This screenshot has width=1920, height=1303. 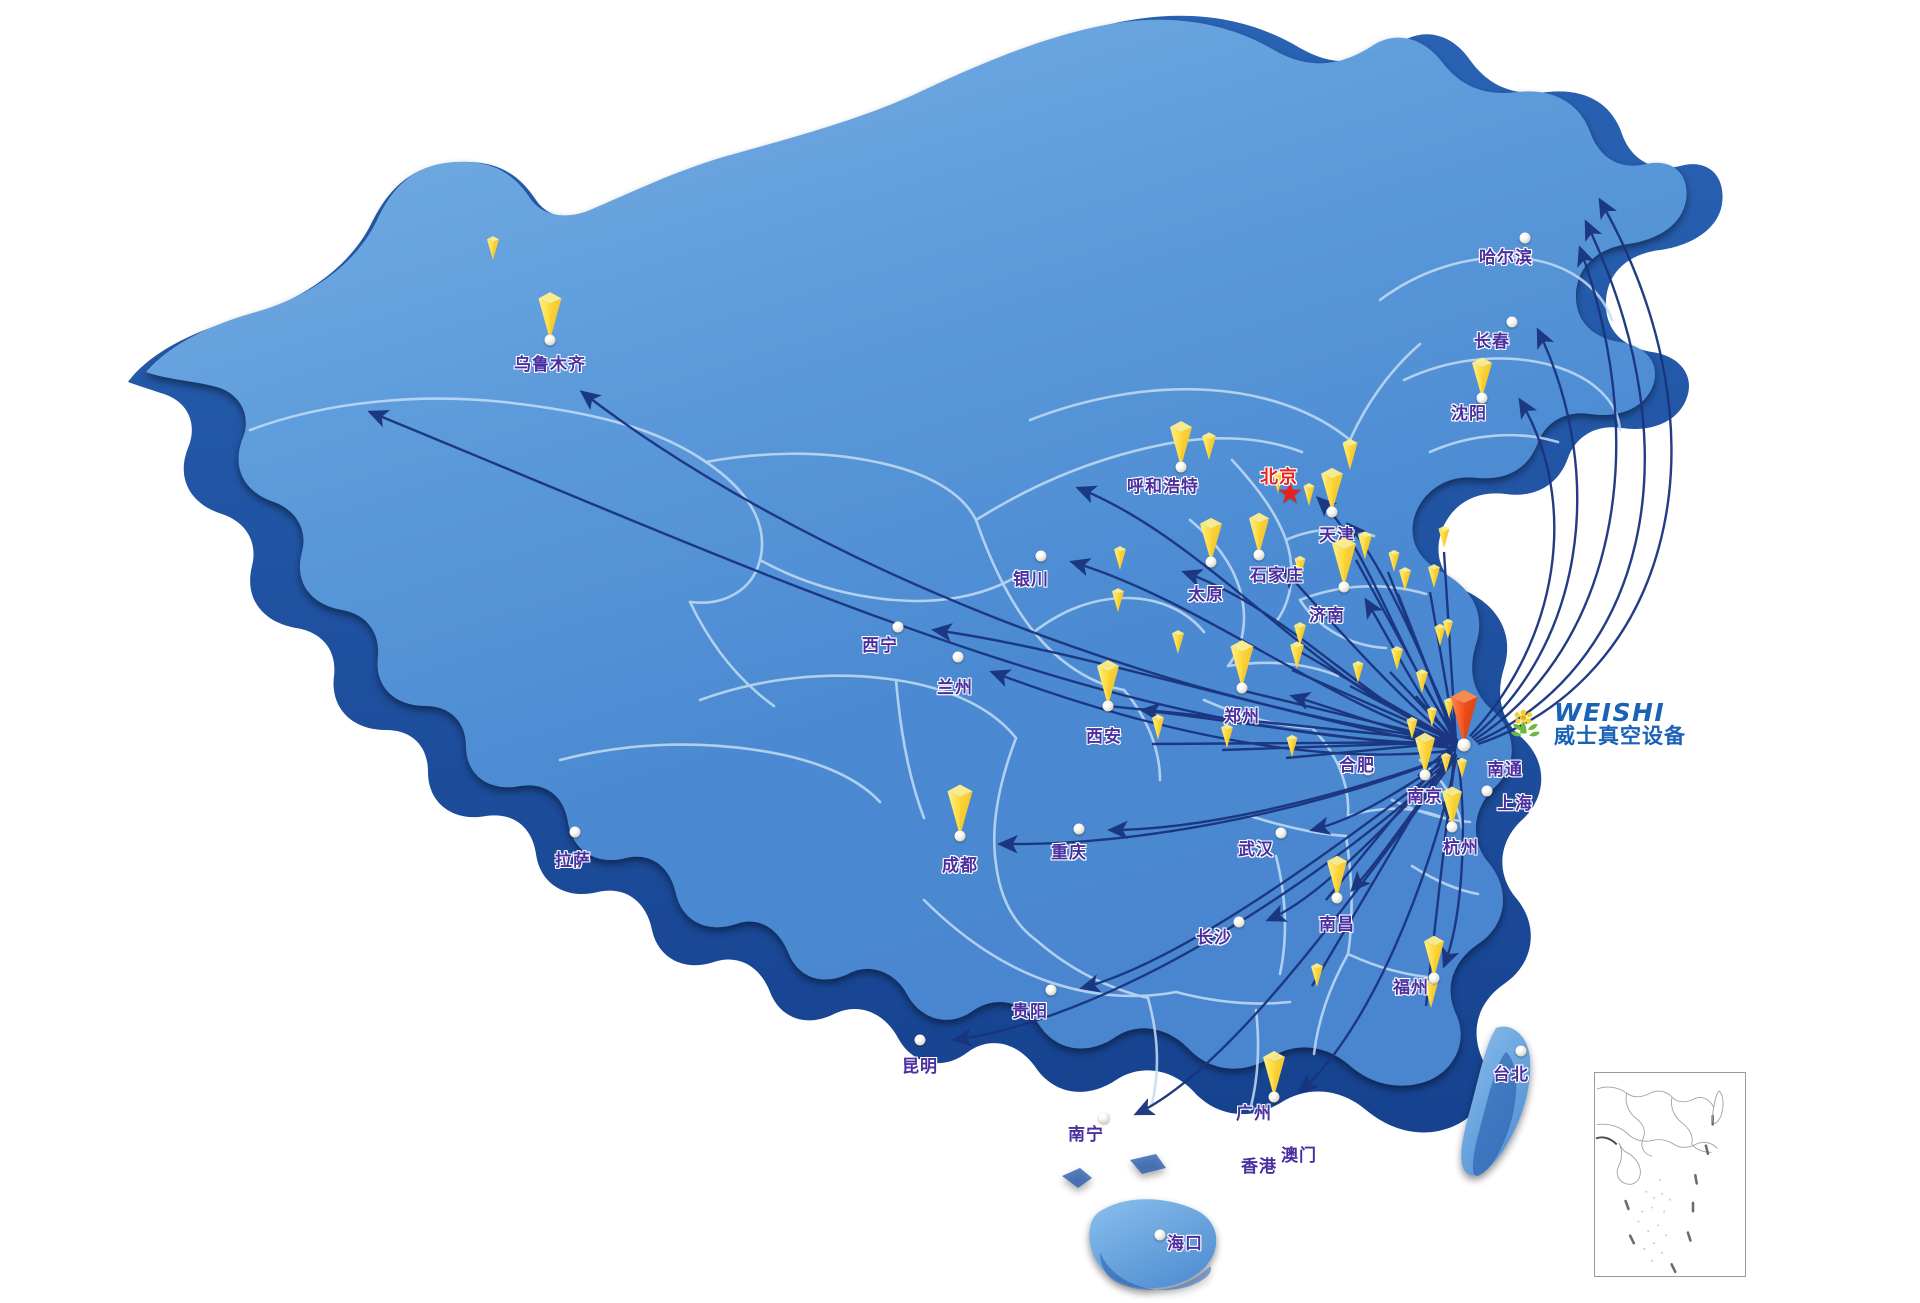 I want to click on city-marker-cone-乌鲁木齐, so click(x=550, y=314).